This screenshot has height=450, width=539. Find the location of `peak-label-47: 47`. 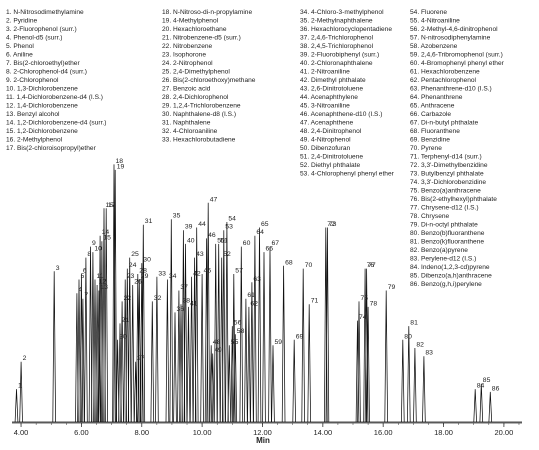

peak-label-47: 47 is located at coordinates (214, 199).